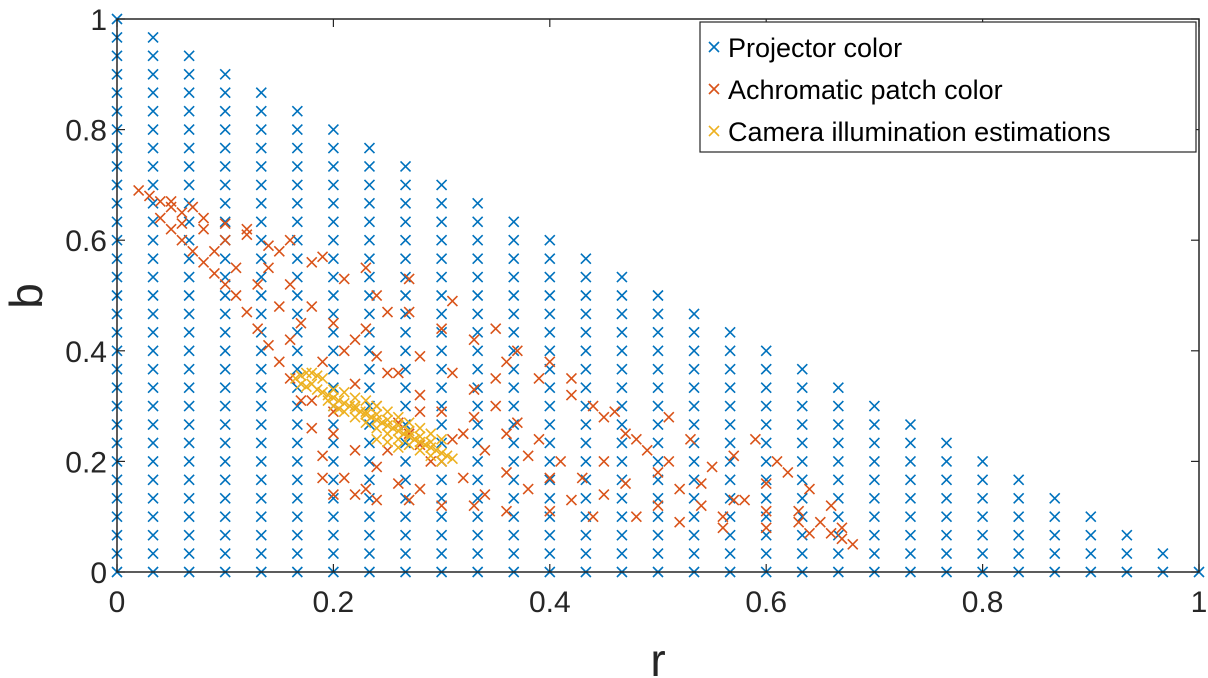 The width and height of the screenshot is (1208, 678). What do you see at coordinates (714, 47) in the screenshot?
I see `legend-marker-projector` at bounding box center [714, 47].